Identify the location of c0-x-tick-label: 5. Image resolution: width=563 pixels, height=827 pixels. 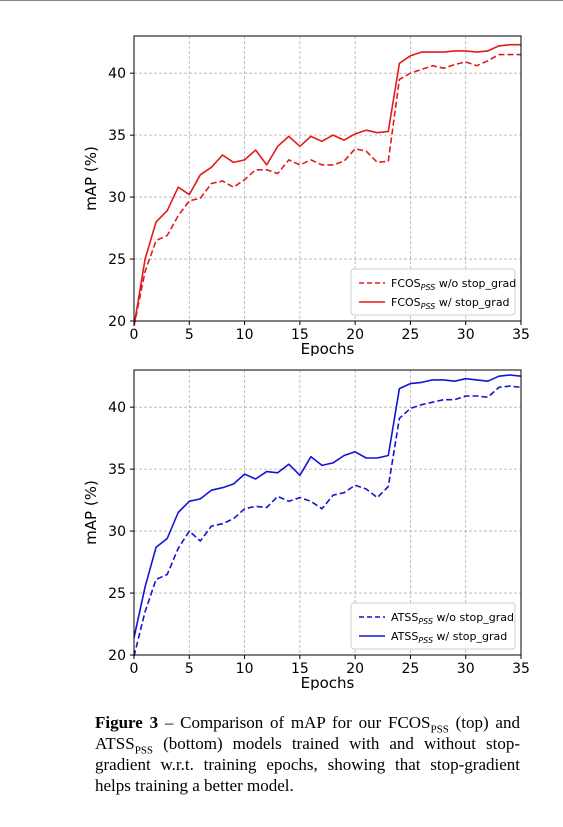
(189, 335).